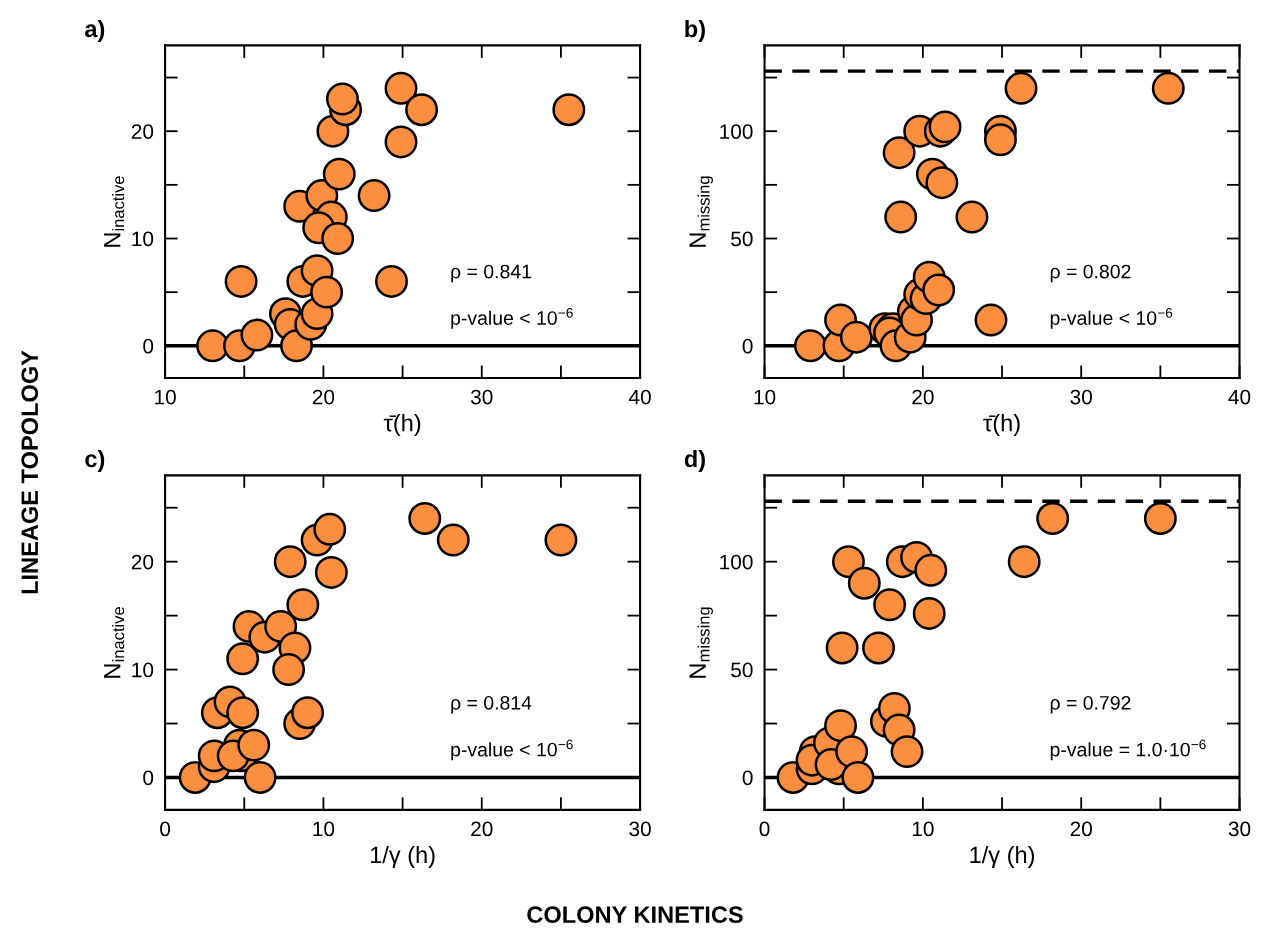 The height and width of the screenshot is (945, 1270). What do you see at coordinates (1090, 704) in the screenshot?
I see `annotation: ρ = 0.792` at bounding box center [1090, 704].